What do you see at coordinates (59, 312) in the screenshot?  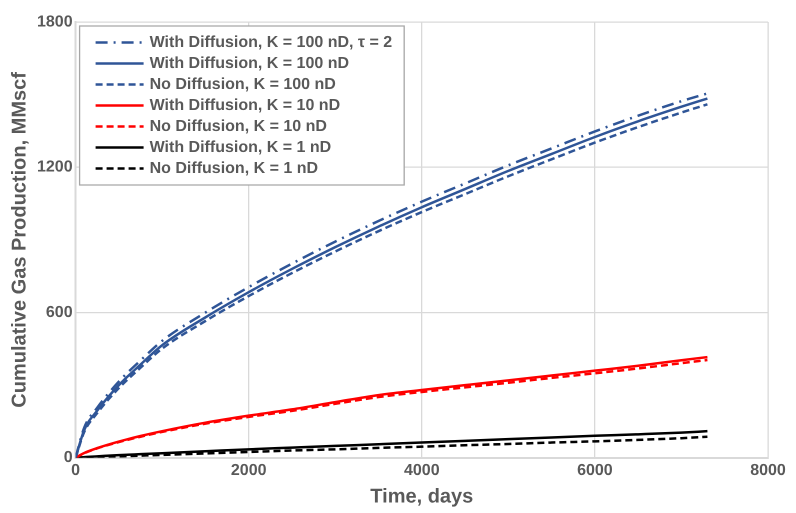 I see `y-tick-label: 600` at bounding box center [59, 312].